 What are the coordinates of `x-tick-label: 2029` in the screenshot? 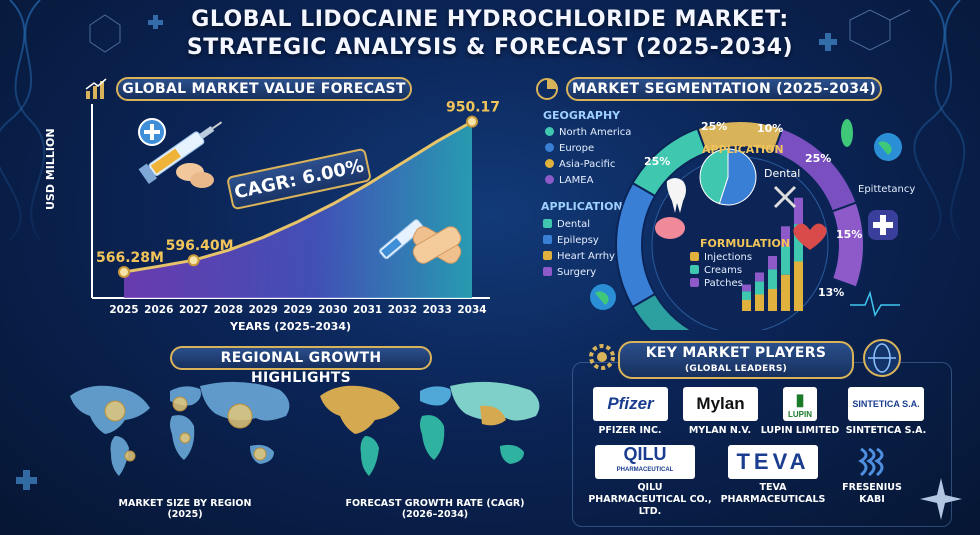 It's located at (297, 310).